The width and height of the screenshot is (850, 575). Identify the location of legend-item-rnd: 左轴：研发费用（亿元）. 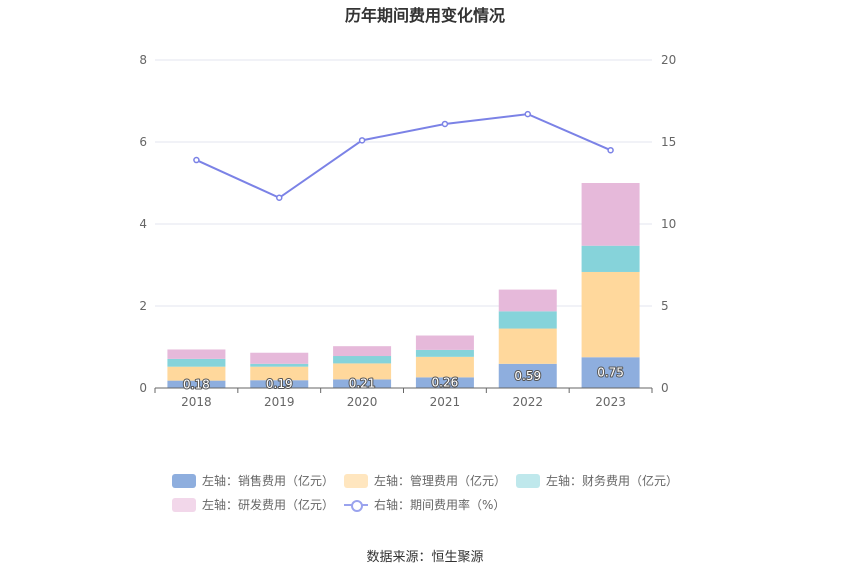
(253, 504).